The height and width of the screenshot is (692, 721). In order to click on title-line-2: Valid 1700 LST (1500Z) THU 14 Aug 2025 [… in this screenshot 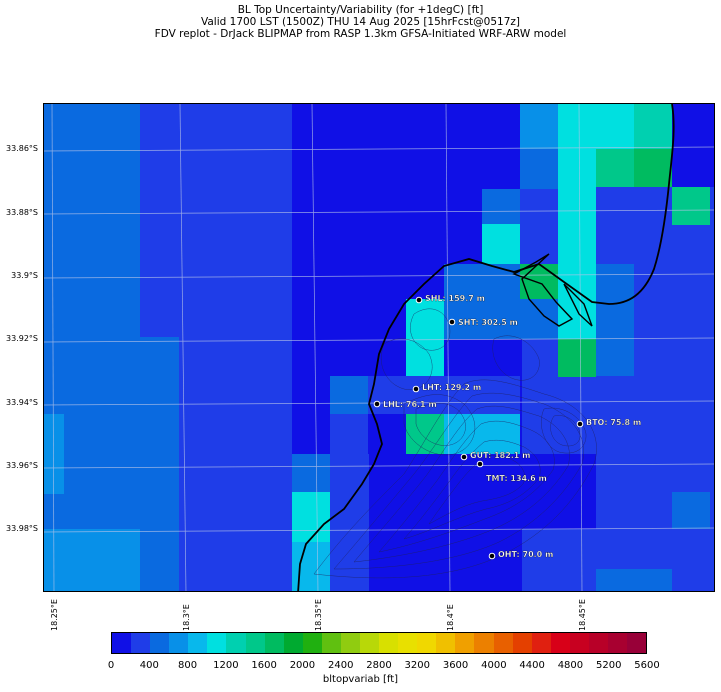, I will do `click(360, 22)`.